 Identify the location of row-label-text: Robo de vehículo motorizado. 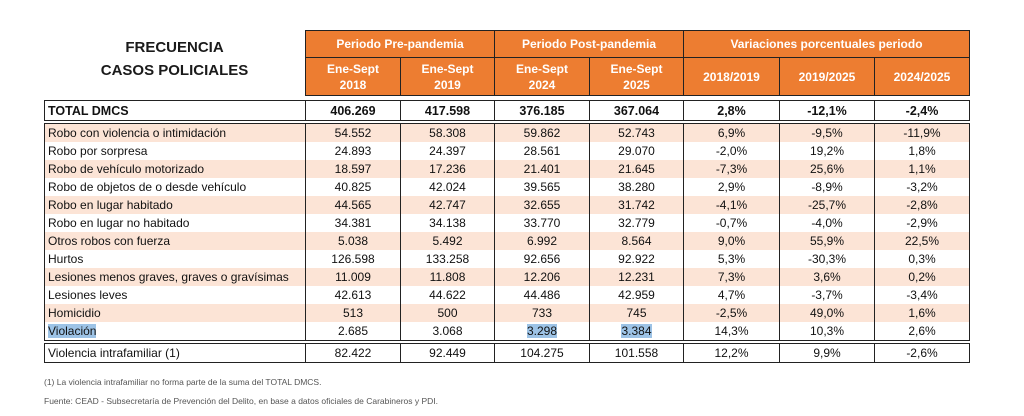
(126, 169).